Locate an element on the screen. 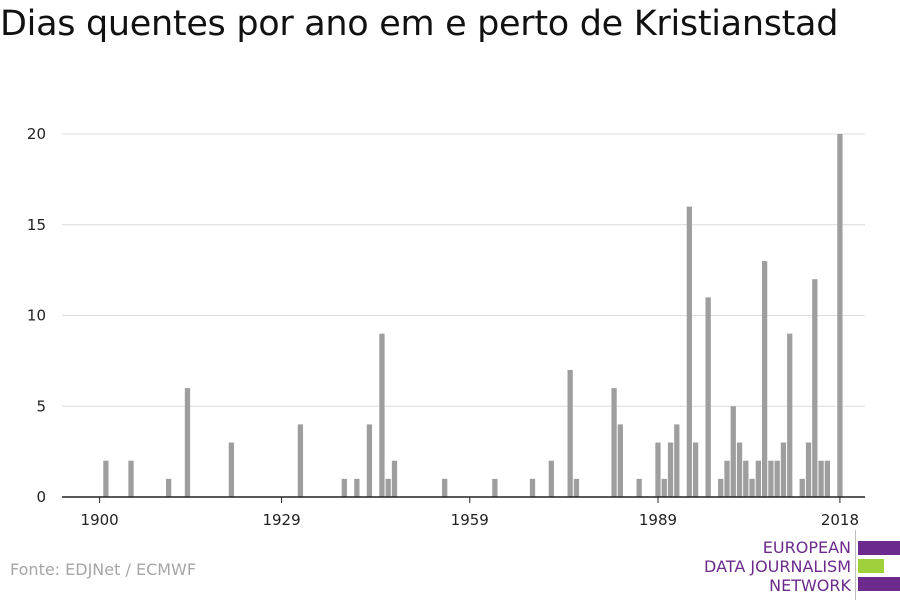 This screenshot has width=900, height=600. x-tick-label: 1989 is located at coordinates (658, 520).